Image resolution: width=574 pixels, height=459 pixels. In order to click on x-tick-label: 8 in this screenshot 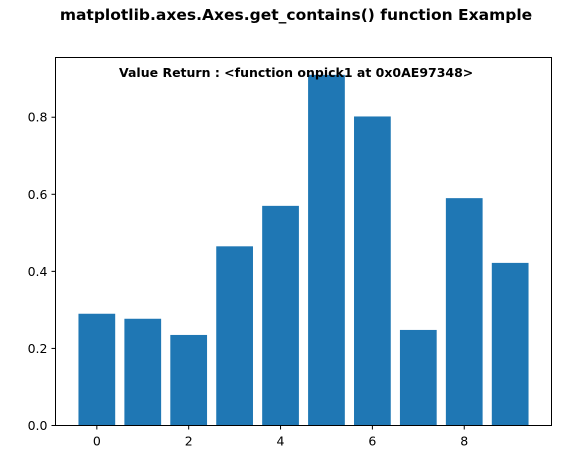, I will do `click(464, 441)`.